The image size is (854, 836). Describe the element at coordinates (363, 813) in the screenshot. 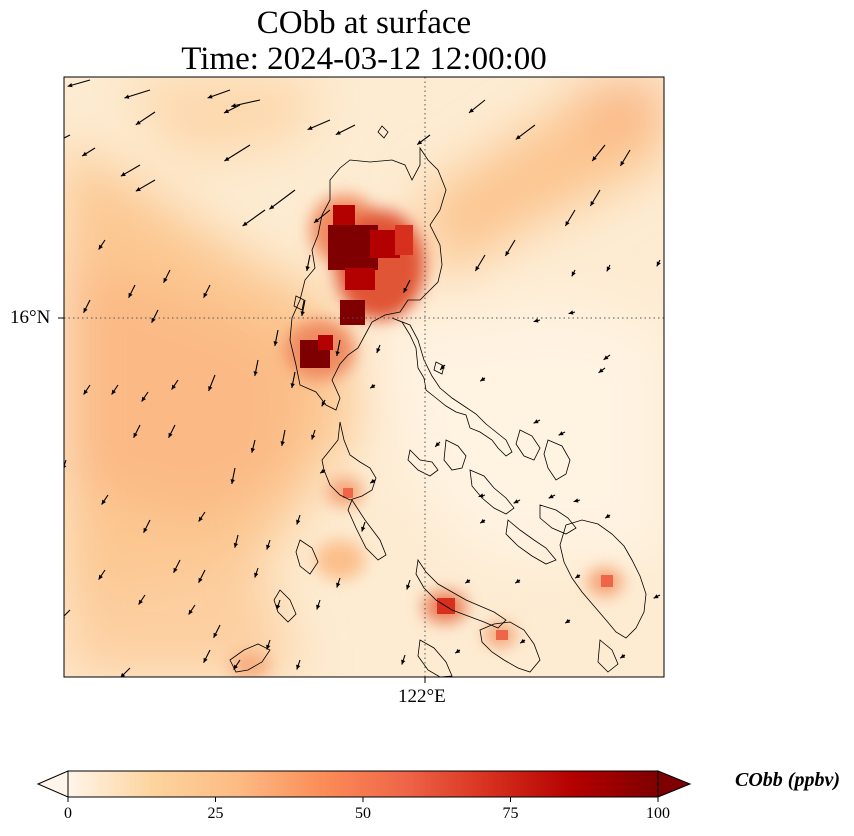

I see `colorbar-tick-label: 50` at that location.